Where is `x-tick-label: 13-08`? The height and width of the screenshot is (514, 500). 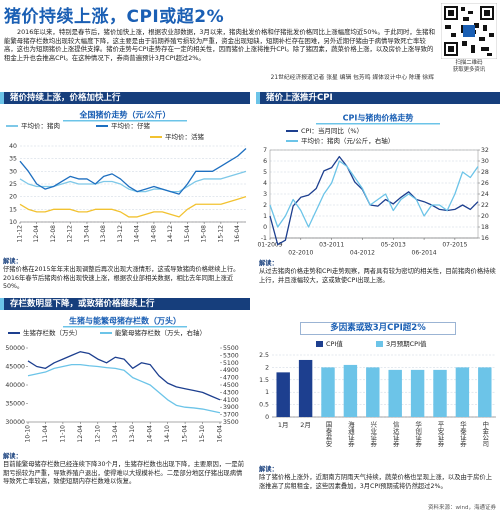
x-tick-label: 13-08 is located at coordinates (103, 234).